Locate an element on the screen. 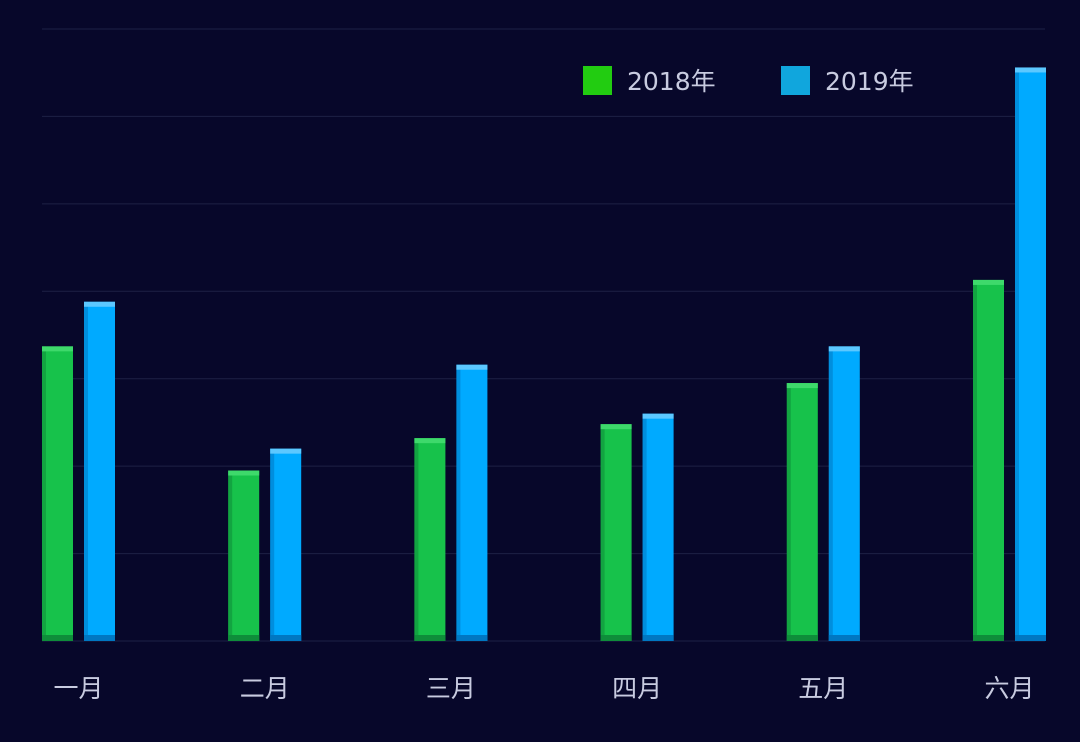  x-tick-label: 六月 is located at coordinates (1009, 688).